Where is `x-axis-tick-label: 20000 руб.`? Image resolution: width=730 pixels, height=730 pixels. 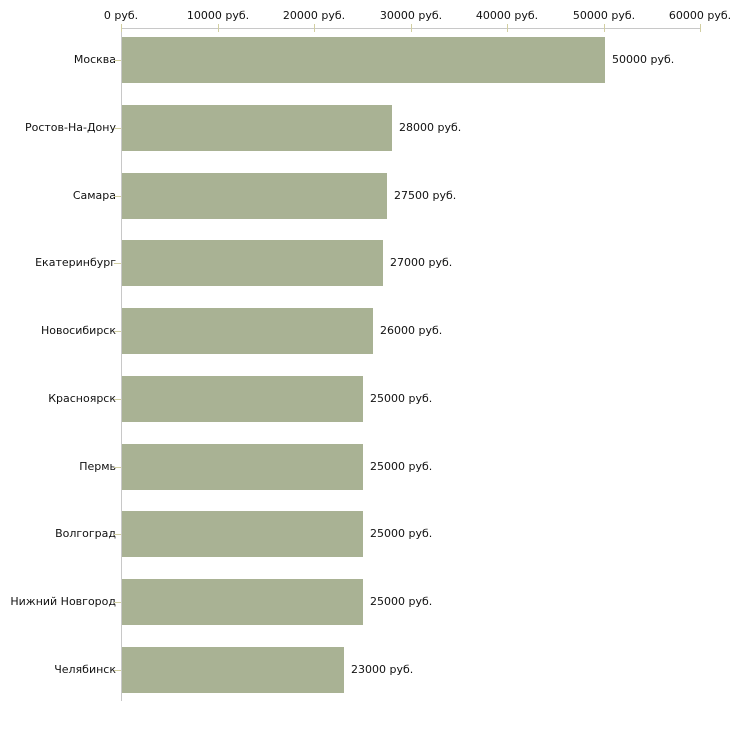 x-axis-tick-label: 20000 руб. is located at coordinates (314, 15).